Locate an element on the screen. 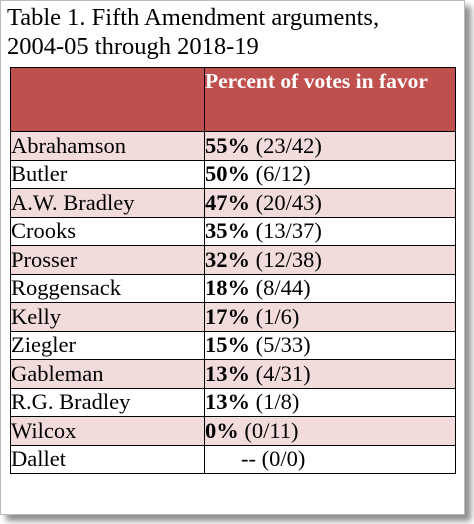 The height and width of the screenshot is (524, 474). header-percent-cell: Percent of votes in favor is located at coordinates (330, 99).